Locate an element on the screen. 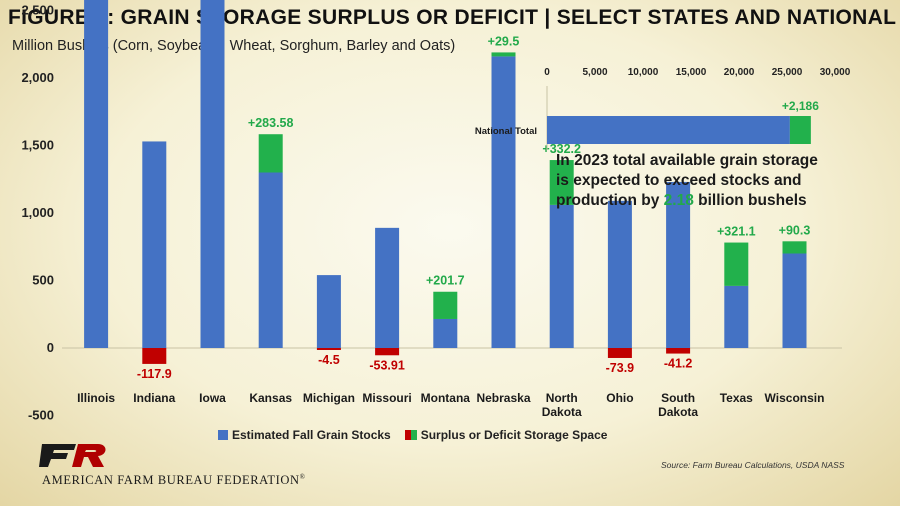 This screenshot has width=900, height=506. org-name: AMERICAN FARM BUREAU FEDERATION® is located at coordinates (174, 480).